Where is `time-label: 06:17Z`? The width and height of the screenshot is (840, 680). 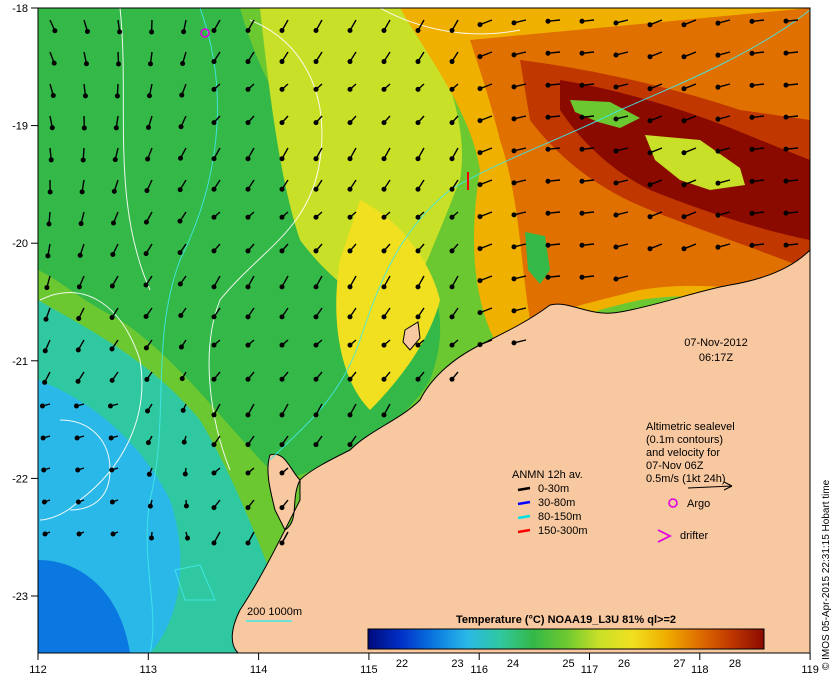
time-label: 06:17Z is located at coordinates (716, 358).